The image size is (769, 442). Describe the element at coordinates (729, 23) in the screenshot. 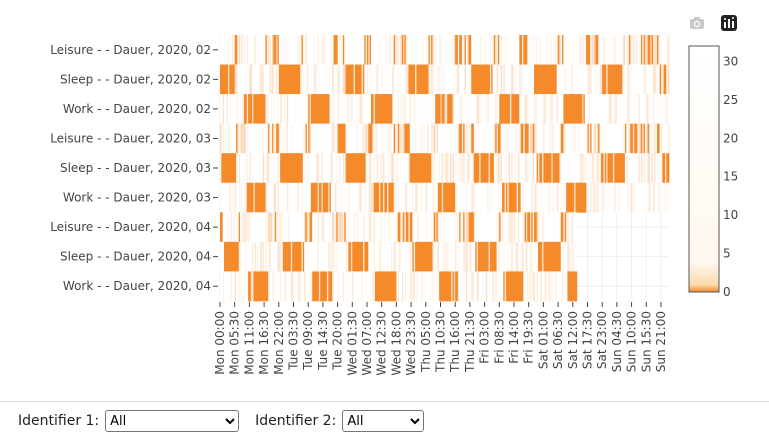

I see `plotly-logo-icon` at that location.